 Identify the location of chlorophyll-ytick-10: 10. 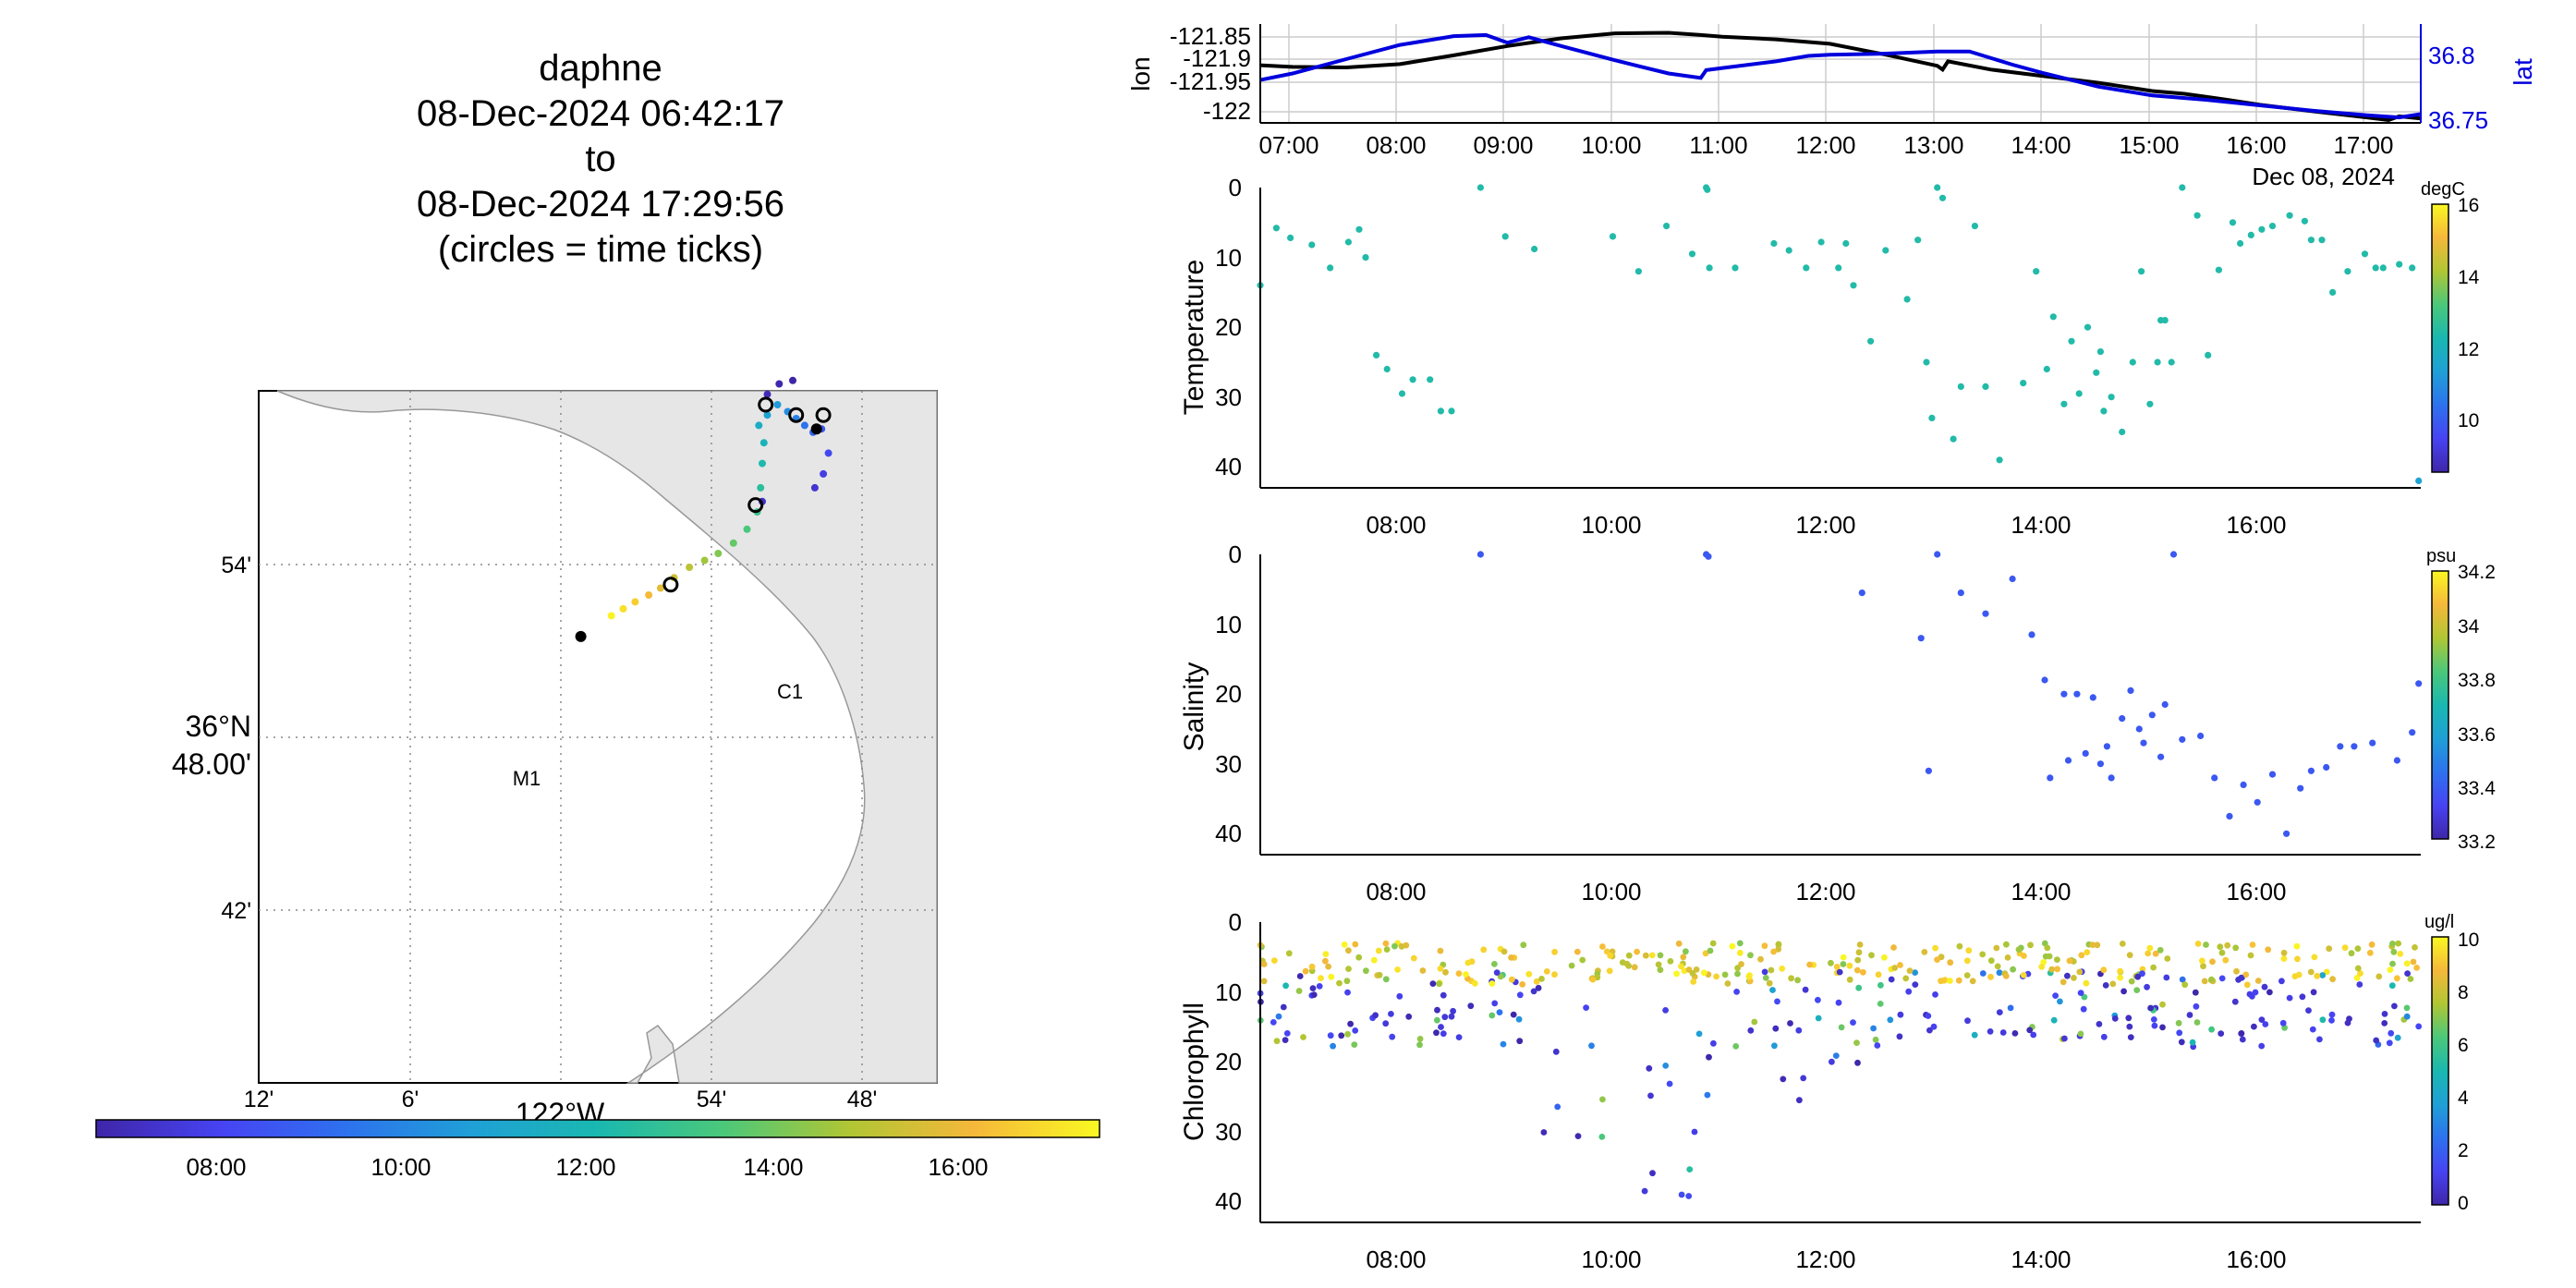
(1228, 992).